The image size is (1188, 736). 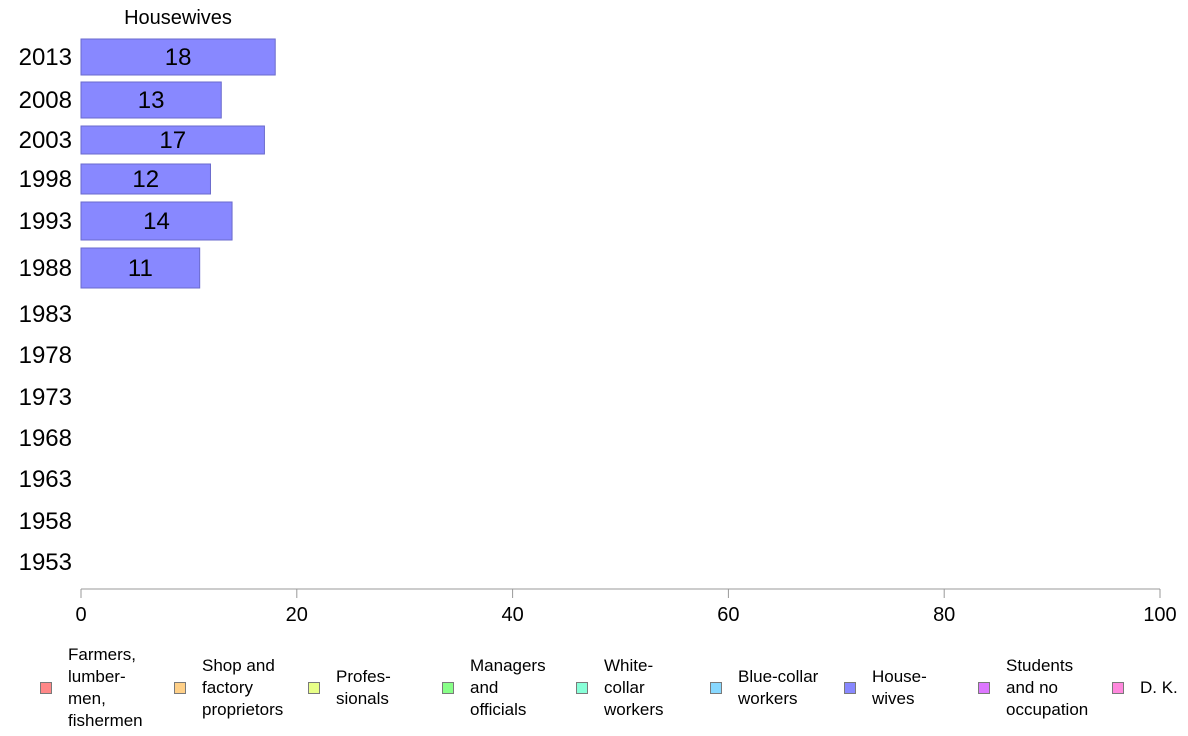 What do you see at coordinates (45, 355) in the screenshot?
I see `y-tick-label-1978: 1978` at bounding box center [45, 355].